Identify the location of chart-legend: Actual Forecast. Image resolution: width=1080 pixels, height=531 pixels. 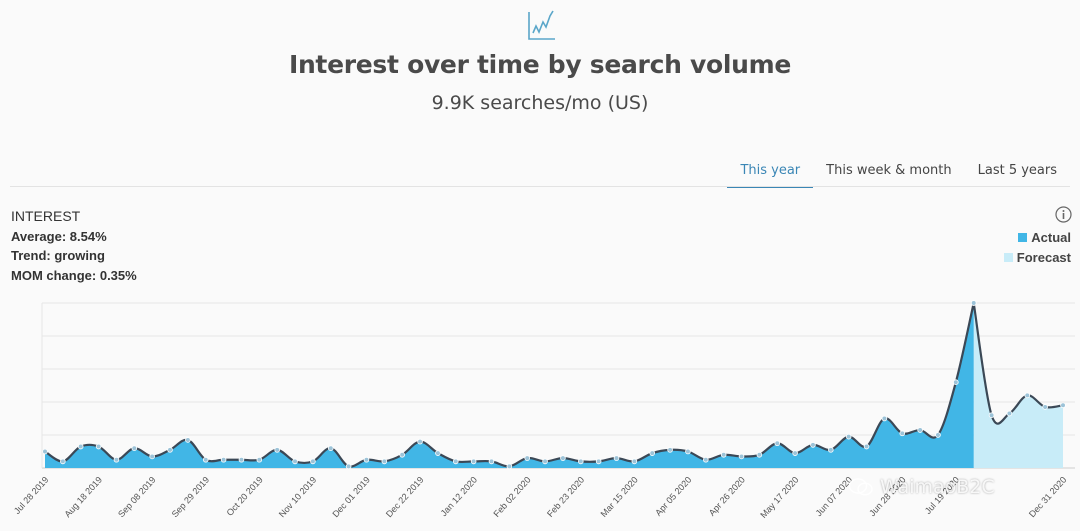
(1037, 248).